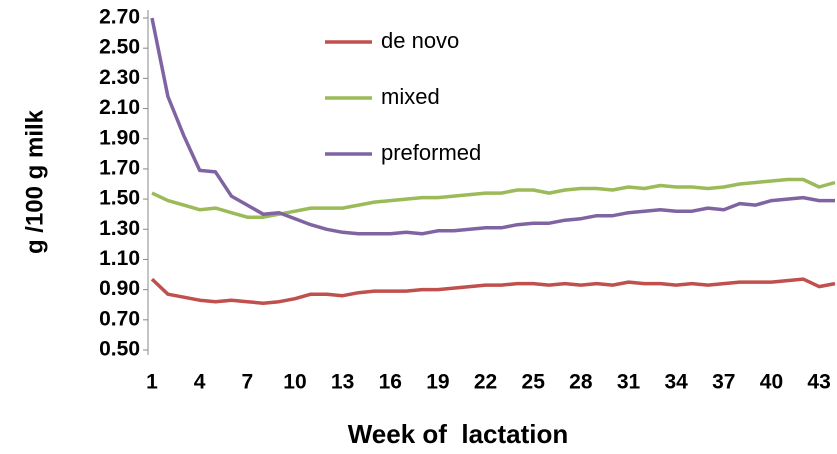  What do you see at coordinates (342, 382) in the screenshot?
I see `x-tick-label: 13` at bounding box center [342, 382].